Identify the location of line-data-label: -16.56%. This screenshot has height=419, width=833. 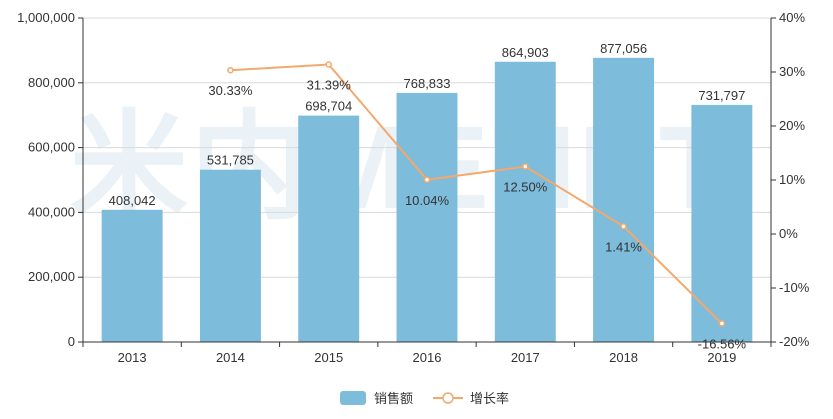
(722, 343).